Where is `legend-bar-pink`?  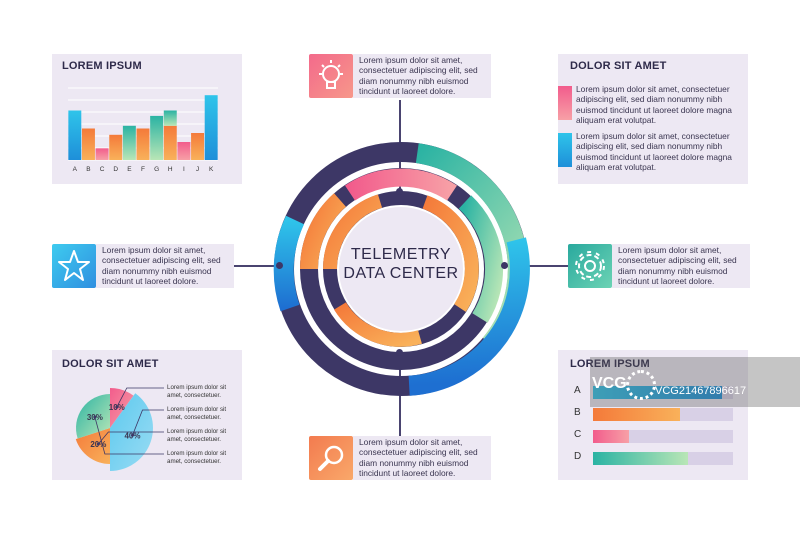 legend-bar-pink is located at coordinates (565, 103).